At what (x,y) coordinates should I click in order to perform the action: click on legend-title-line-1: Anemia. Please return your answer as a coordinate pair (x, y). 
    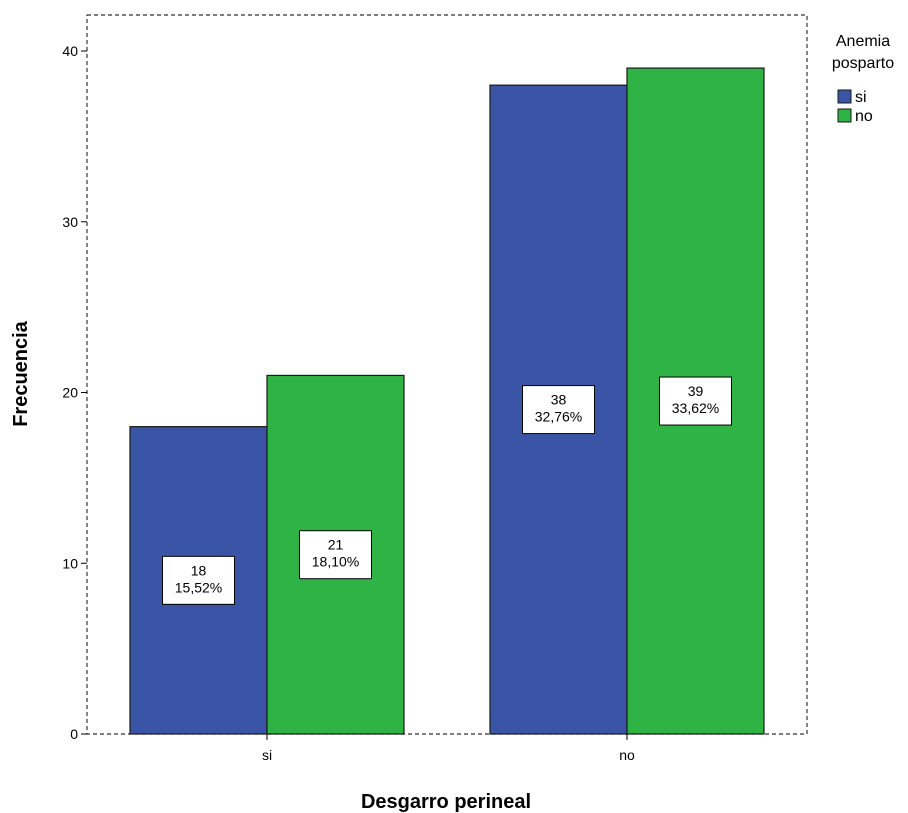
    Looking at the image, I should click on (863, 41).